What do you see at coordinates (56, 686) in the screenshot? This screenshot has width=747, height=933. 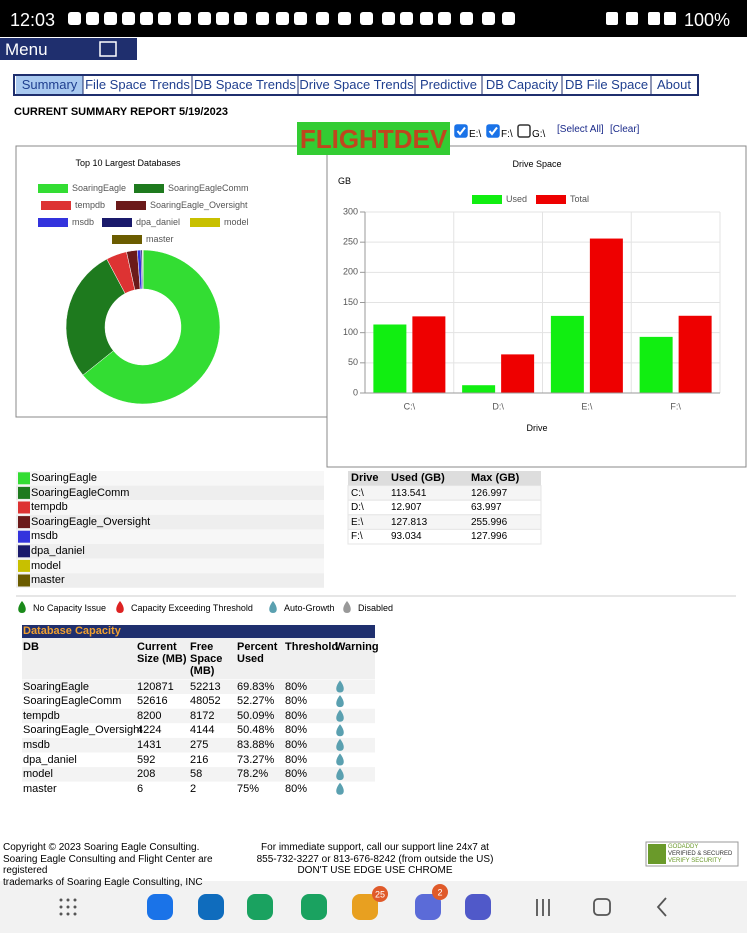 I see `db-capacity-cell: SoaringEagle` at bounding box center [56, 686].